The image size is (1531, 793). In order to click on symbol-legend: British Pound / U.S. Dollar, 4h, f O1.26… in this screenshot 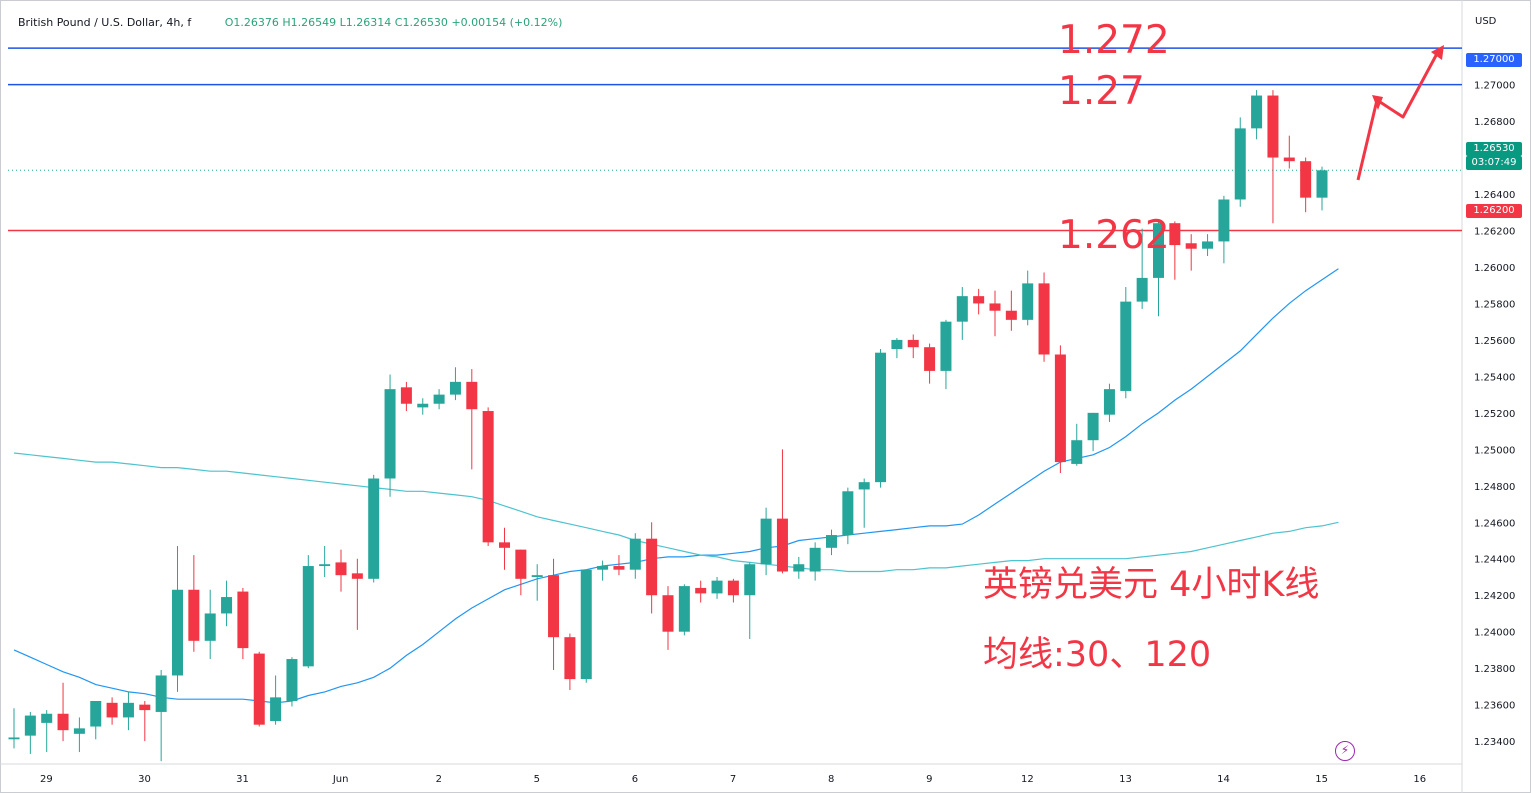, I will do `click(290, 23)`.